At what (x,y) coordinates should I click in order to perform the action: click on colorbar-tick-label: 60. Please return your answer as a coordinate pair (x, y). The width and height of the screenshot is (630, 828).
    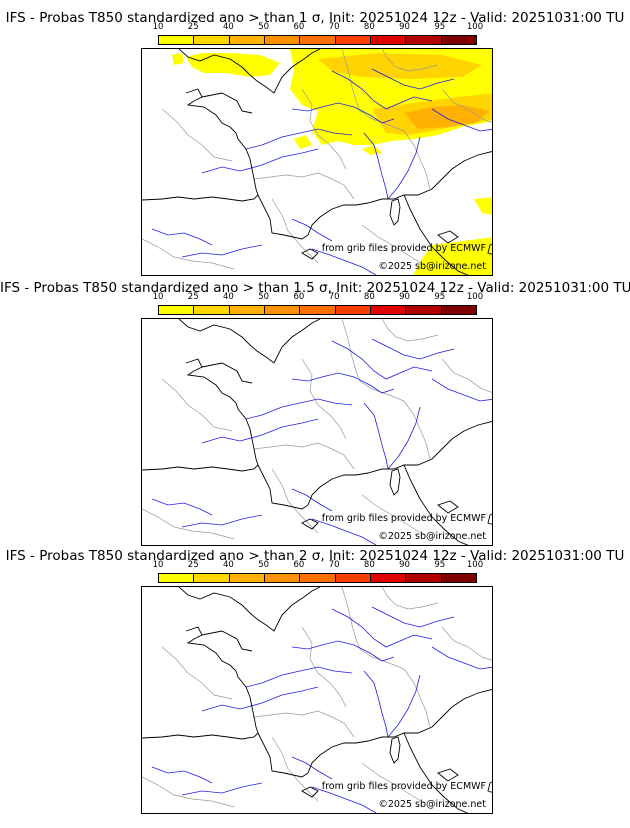
    Looking at the image, I should click on (299, 297).